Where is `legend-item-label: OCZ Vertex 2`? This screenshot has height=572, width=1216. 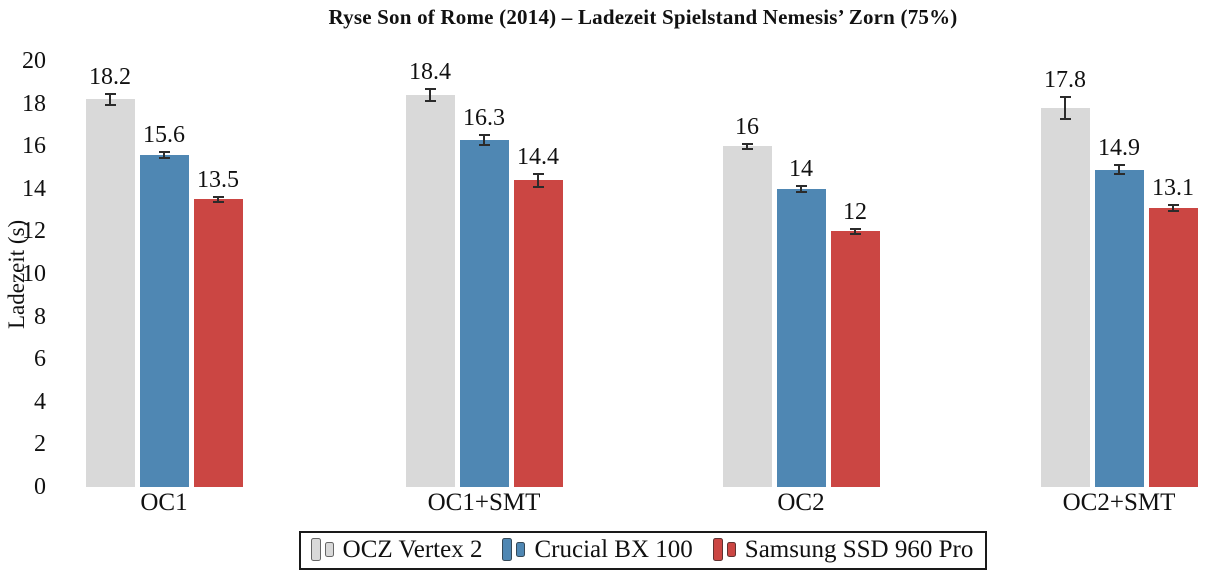 legend-item-label: OCZ Vertex 2 is located at coordinates (412, 549).